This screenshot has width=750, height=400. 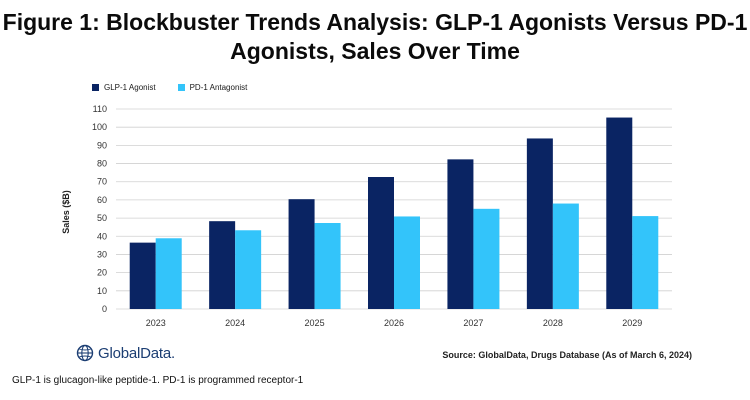 I want to click on y-tick-label: 60, so click(x=102, y=200).